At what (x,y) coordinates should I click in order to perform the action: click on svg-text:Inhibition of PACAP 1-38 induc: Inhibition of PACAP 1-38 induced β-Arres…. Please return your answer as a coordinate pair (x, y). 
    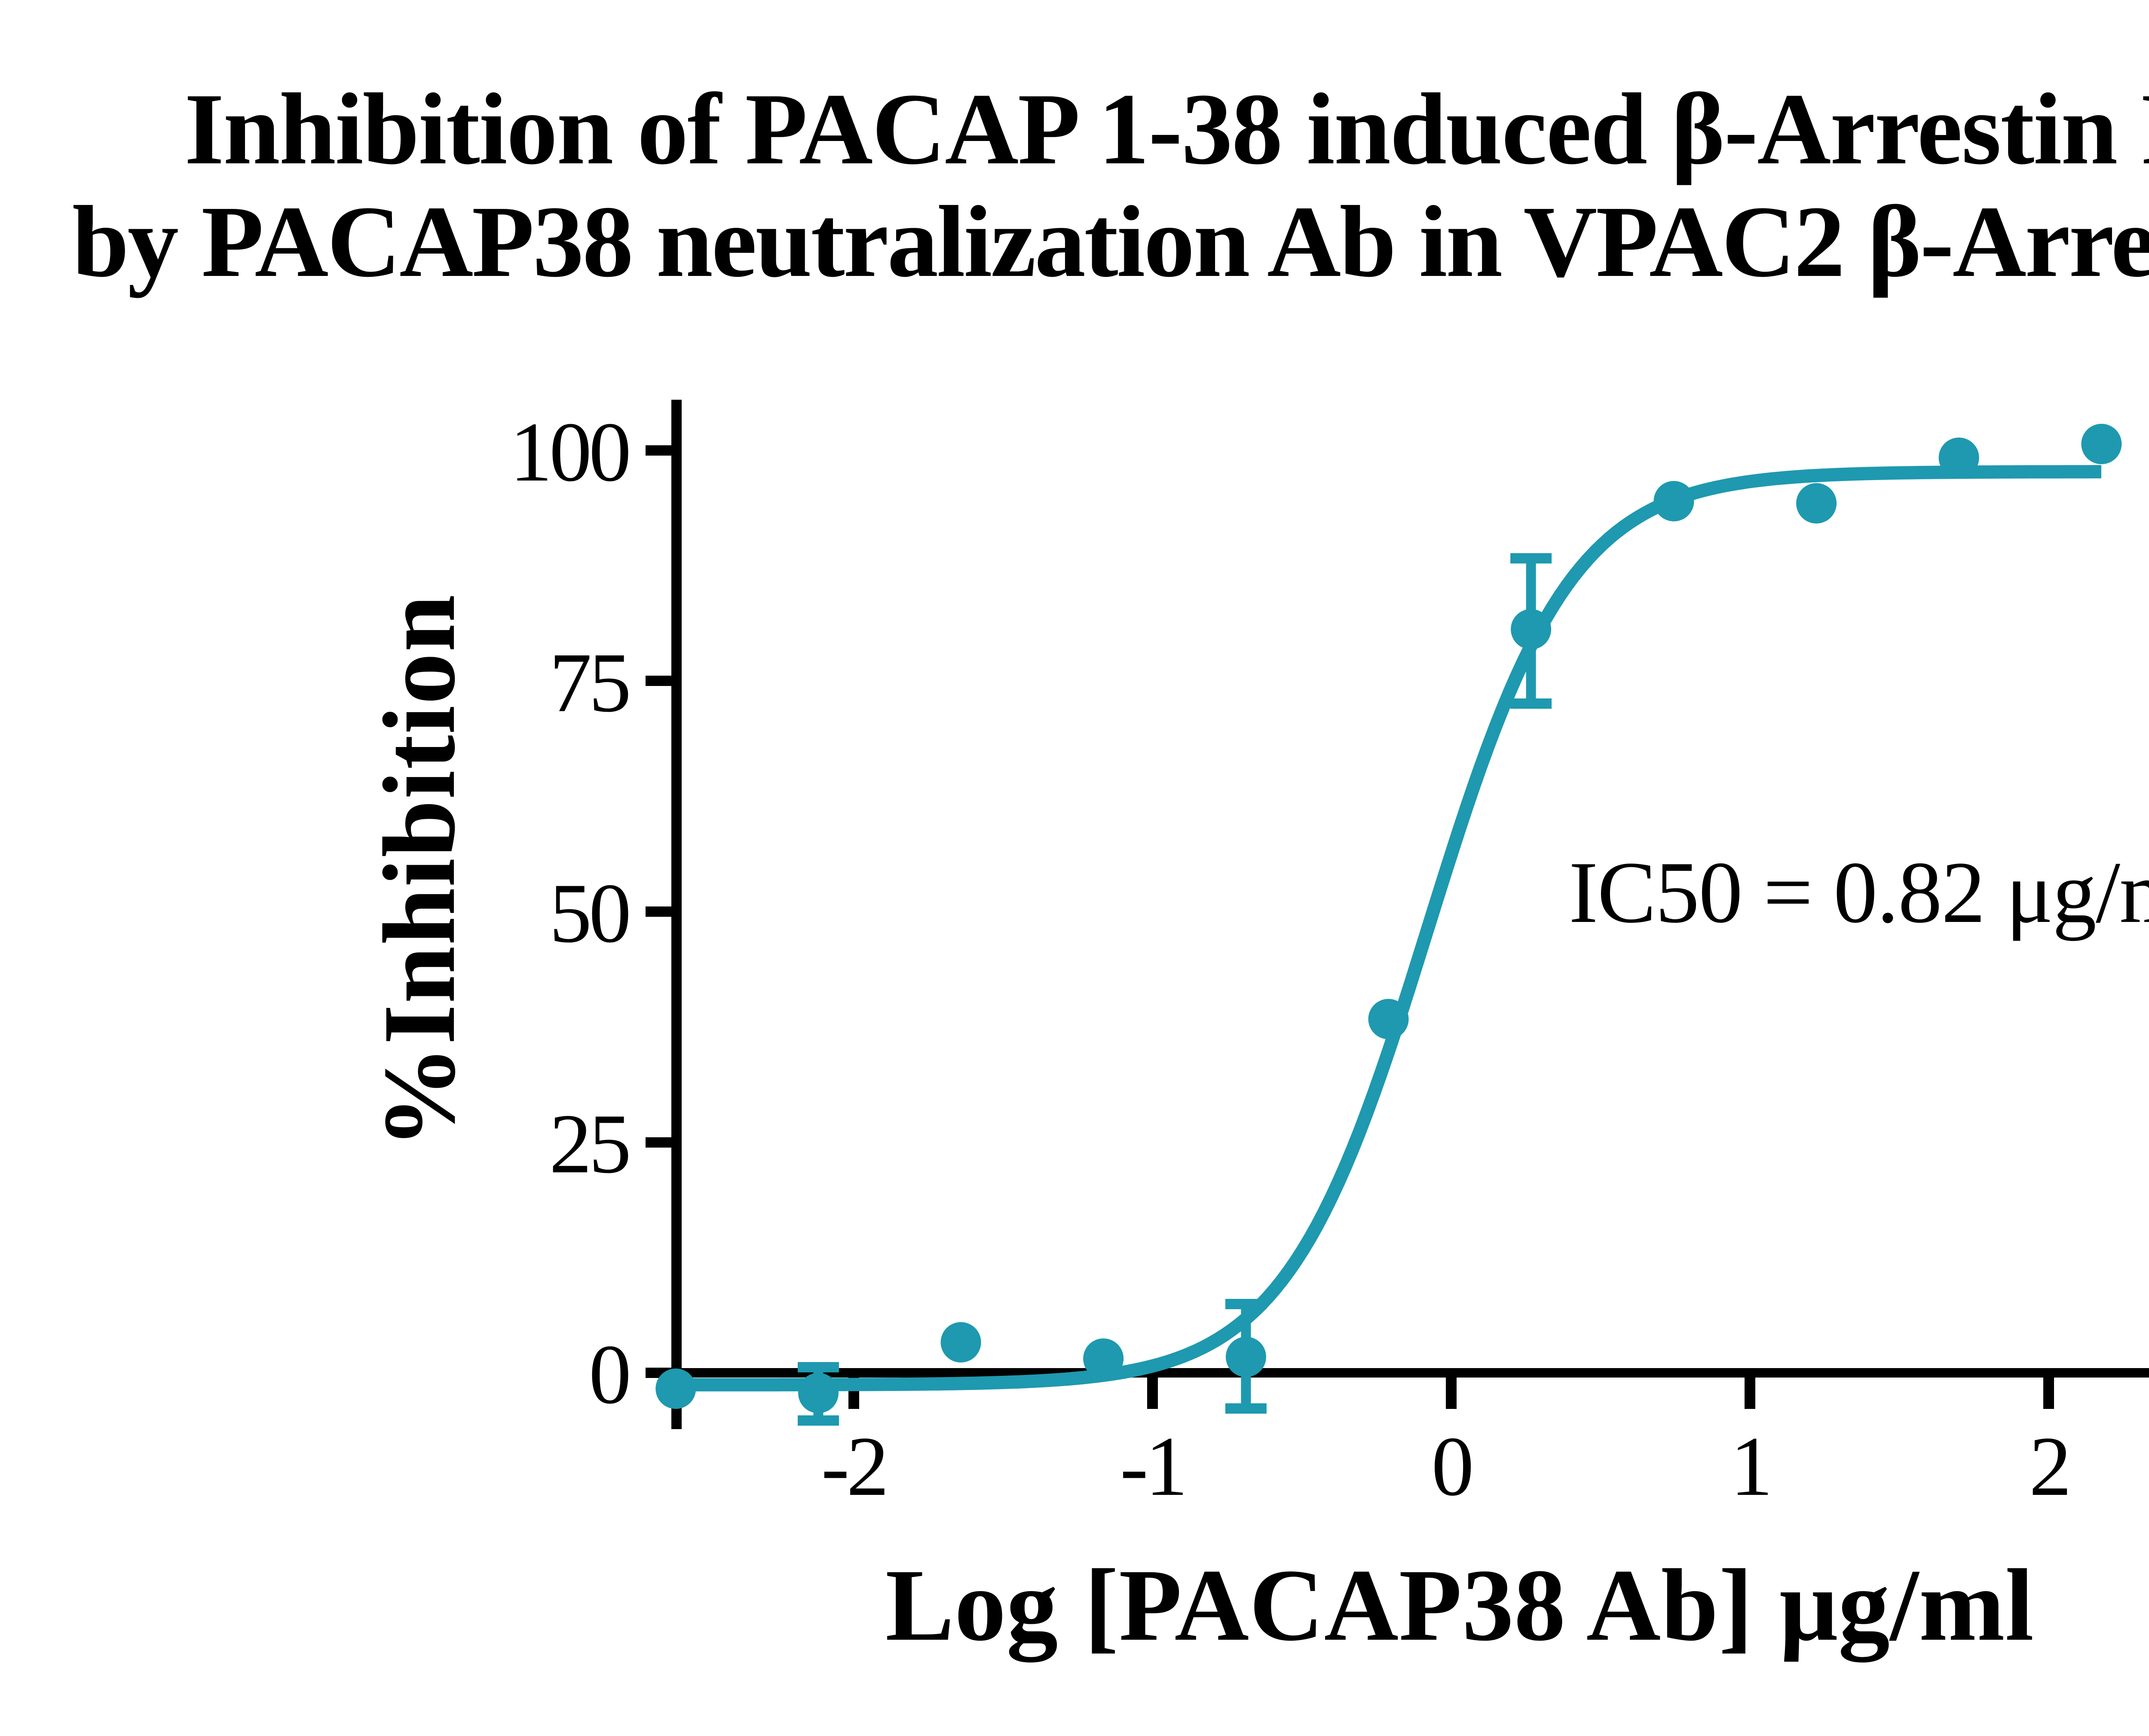
    Looking at the image, I should click on (1166, 129).